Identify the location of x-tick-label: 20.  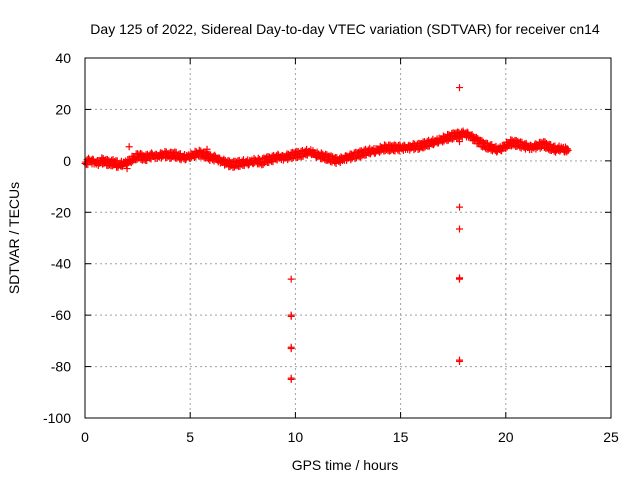
(506, 437).